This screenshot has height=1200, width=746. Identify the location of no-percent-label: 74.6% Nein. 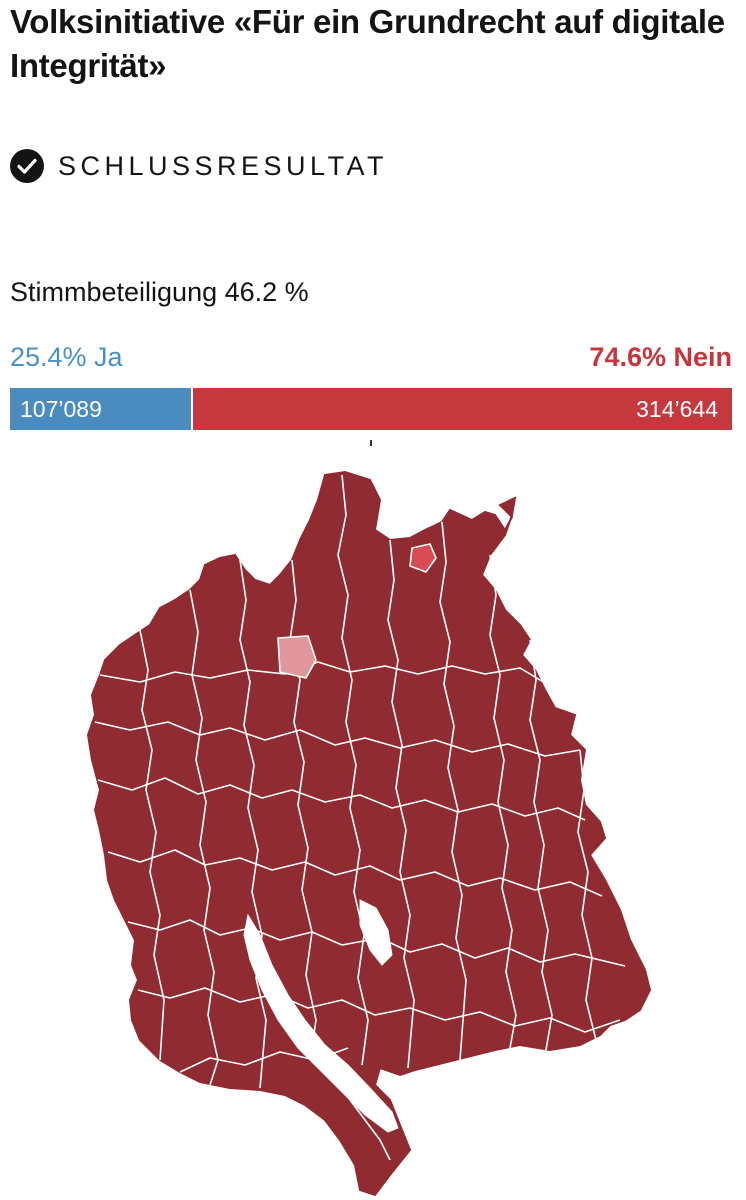
(660, 357).